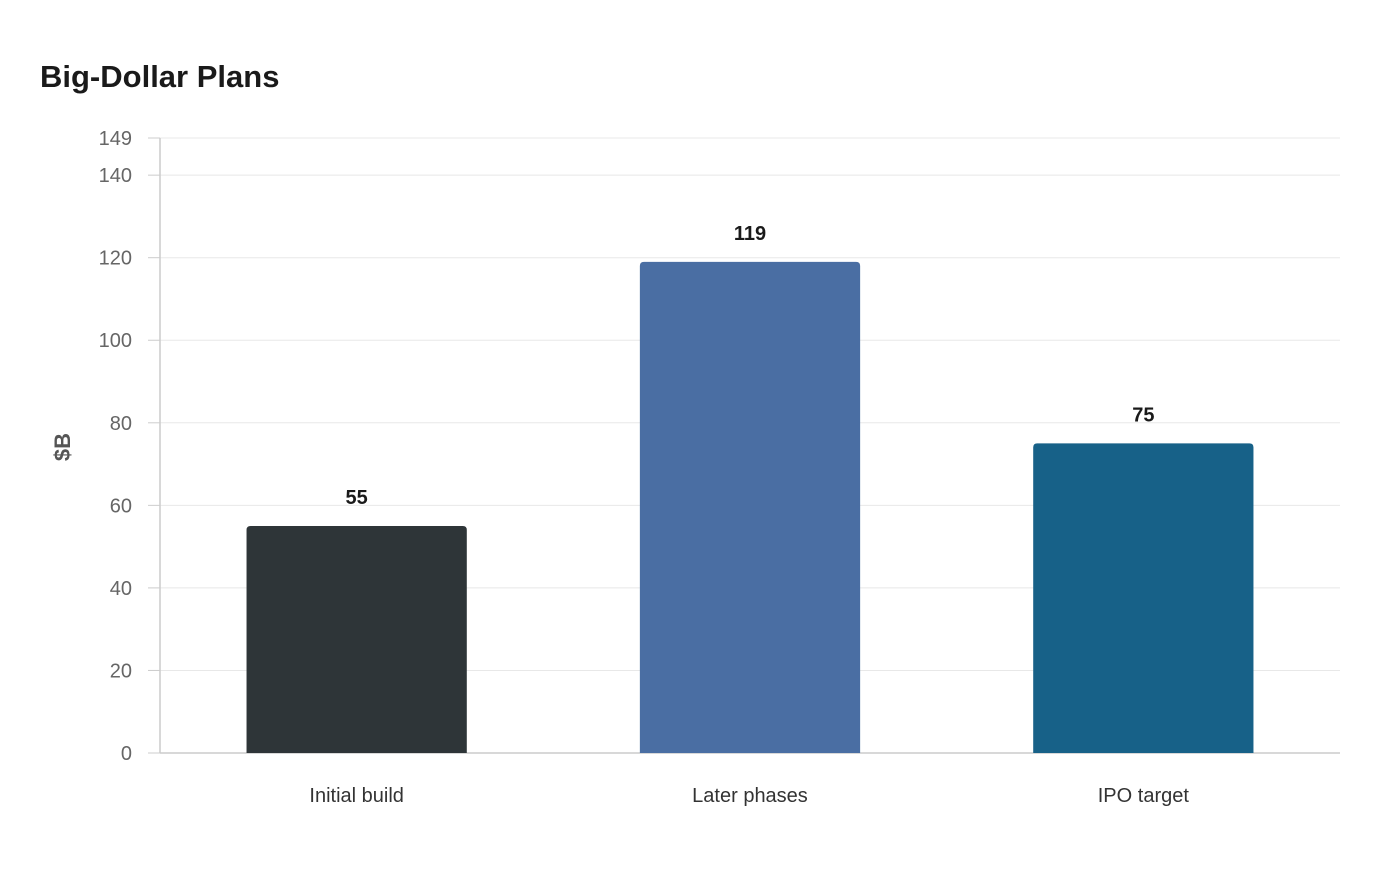 This screenshot has height=880, width=1400. What do you see at coordinates (115, 341) in the screenshot?
I see `y-tick-label: 100` at bounding box center [115, 341].